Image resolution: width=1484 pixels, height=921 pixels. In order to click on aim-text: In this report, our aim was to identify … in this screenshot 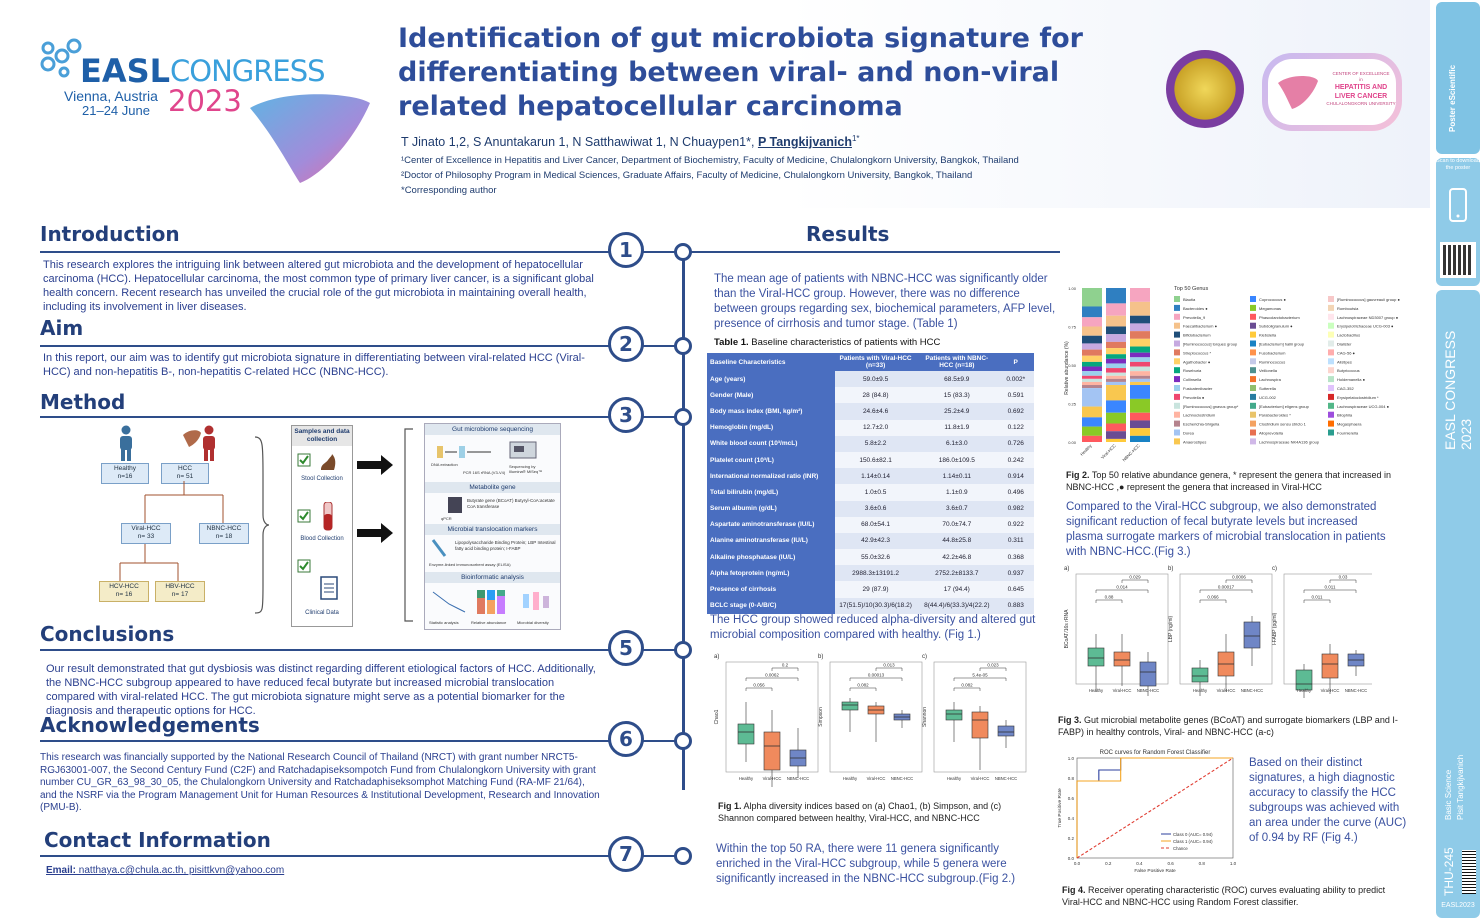, I will do `click(314, 365)`.